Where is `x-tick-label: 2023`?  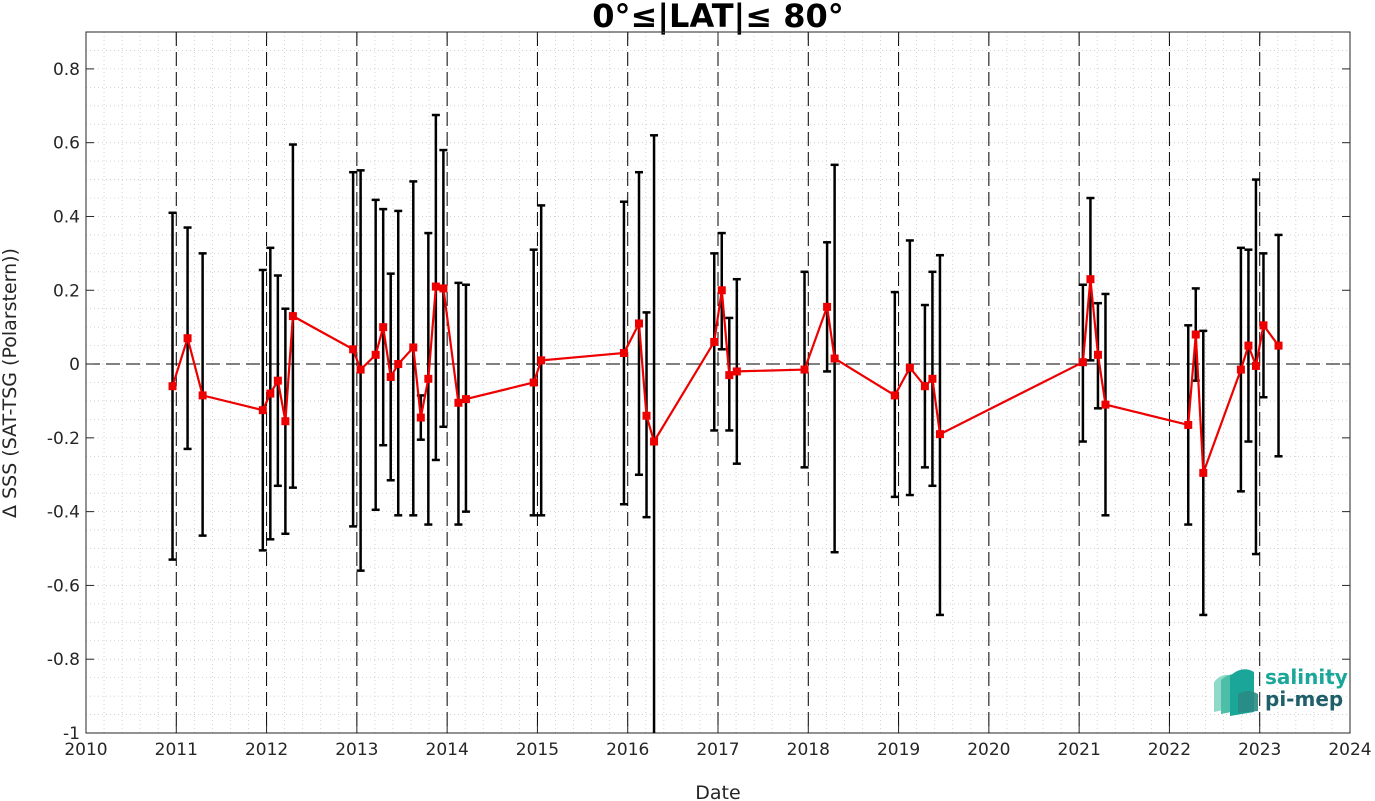 x-tick-label: 2023 is located at coordinates (1259, 750).